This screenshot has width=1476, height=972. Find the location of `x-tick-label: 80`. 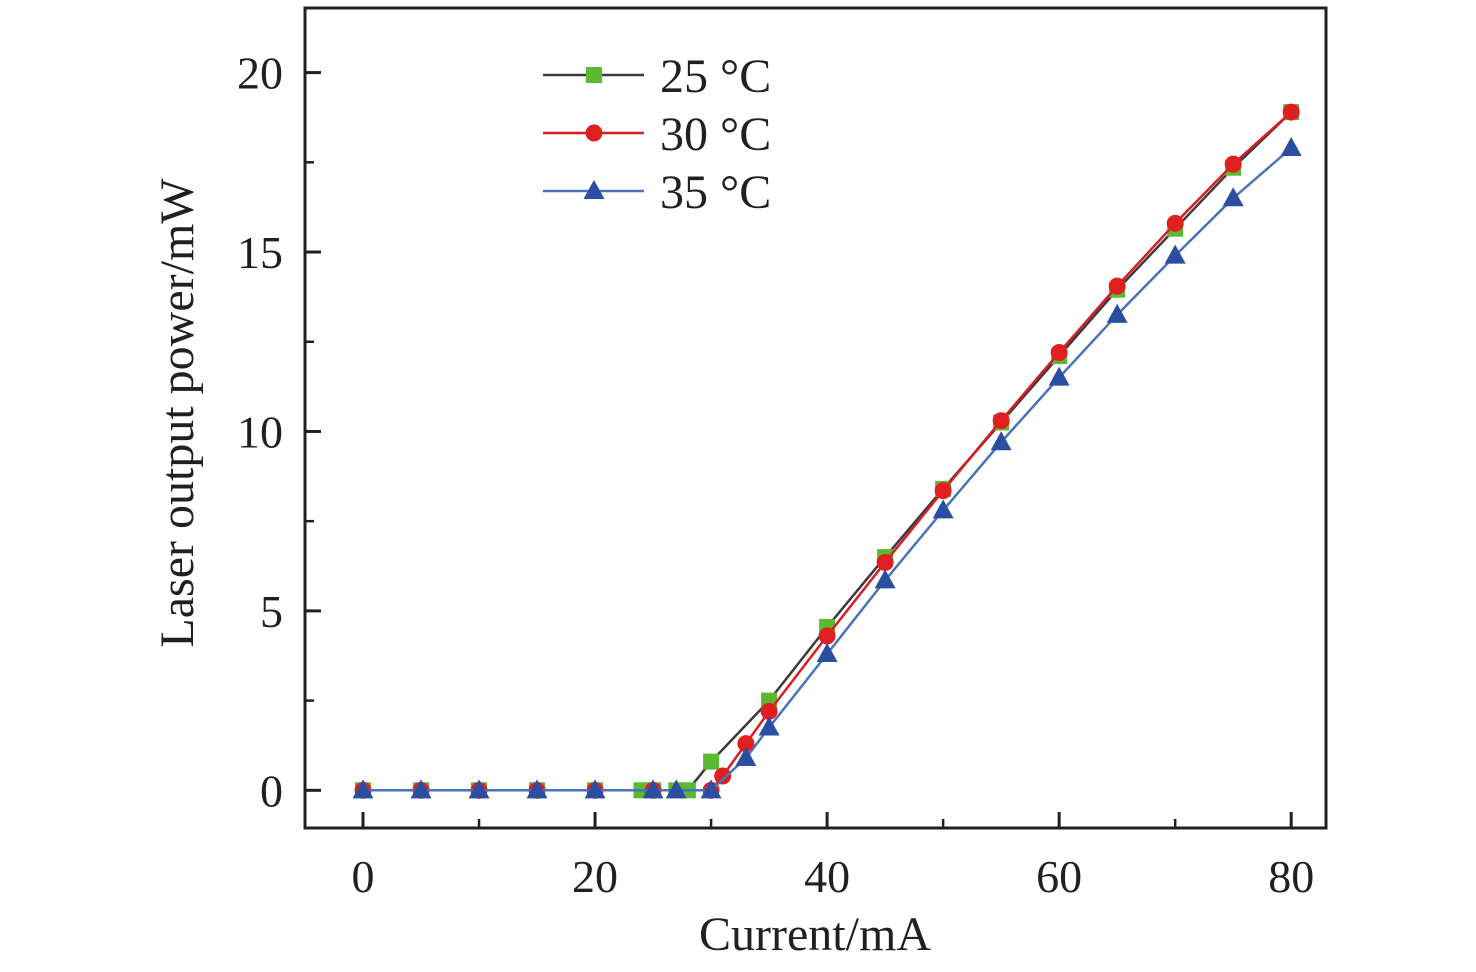

x-tick-label: 80 is located at coordinates (1291, 876).